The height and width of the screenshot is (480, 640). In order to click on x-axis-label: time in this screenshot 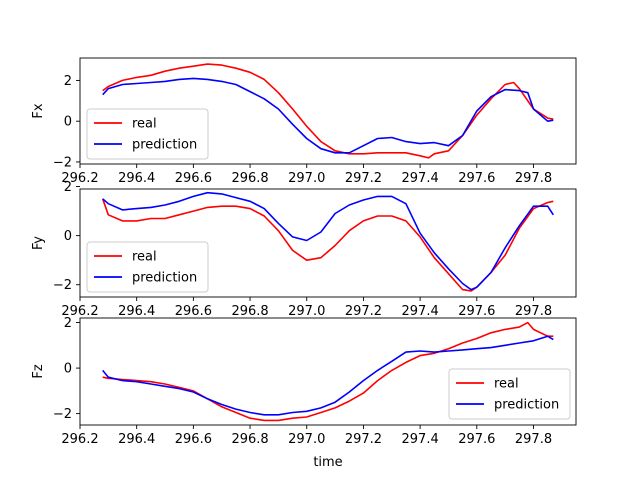, I will do `click(327, 462)`.